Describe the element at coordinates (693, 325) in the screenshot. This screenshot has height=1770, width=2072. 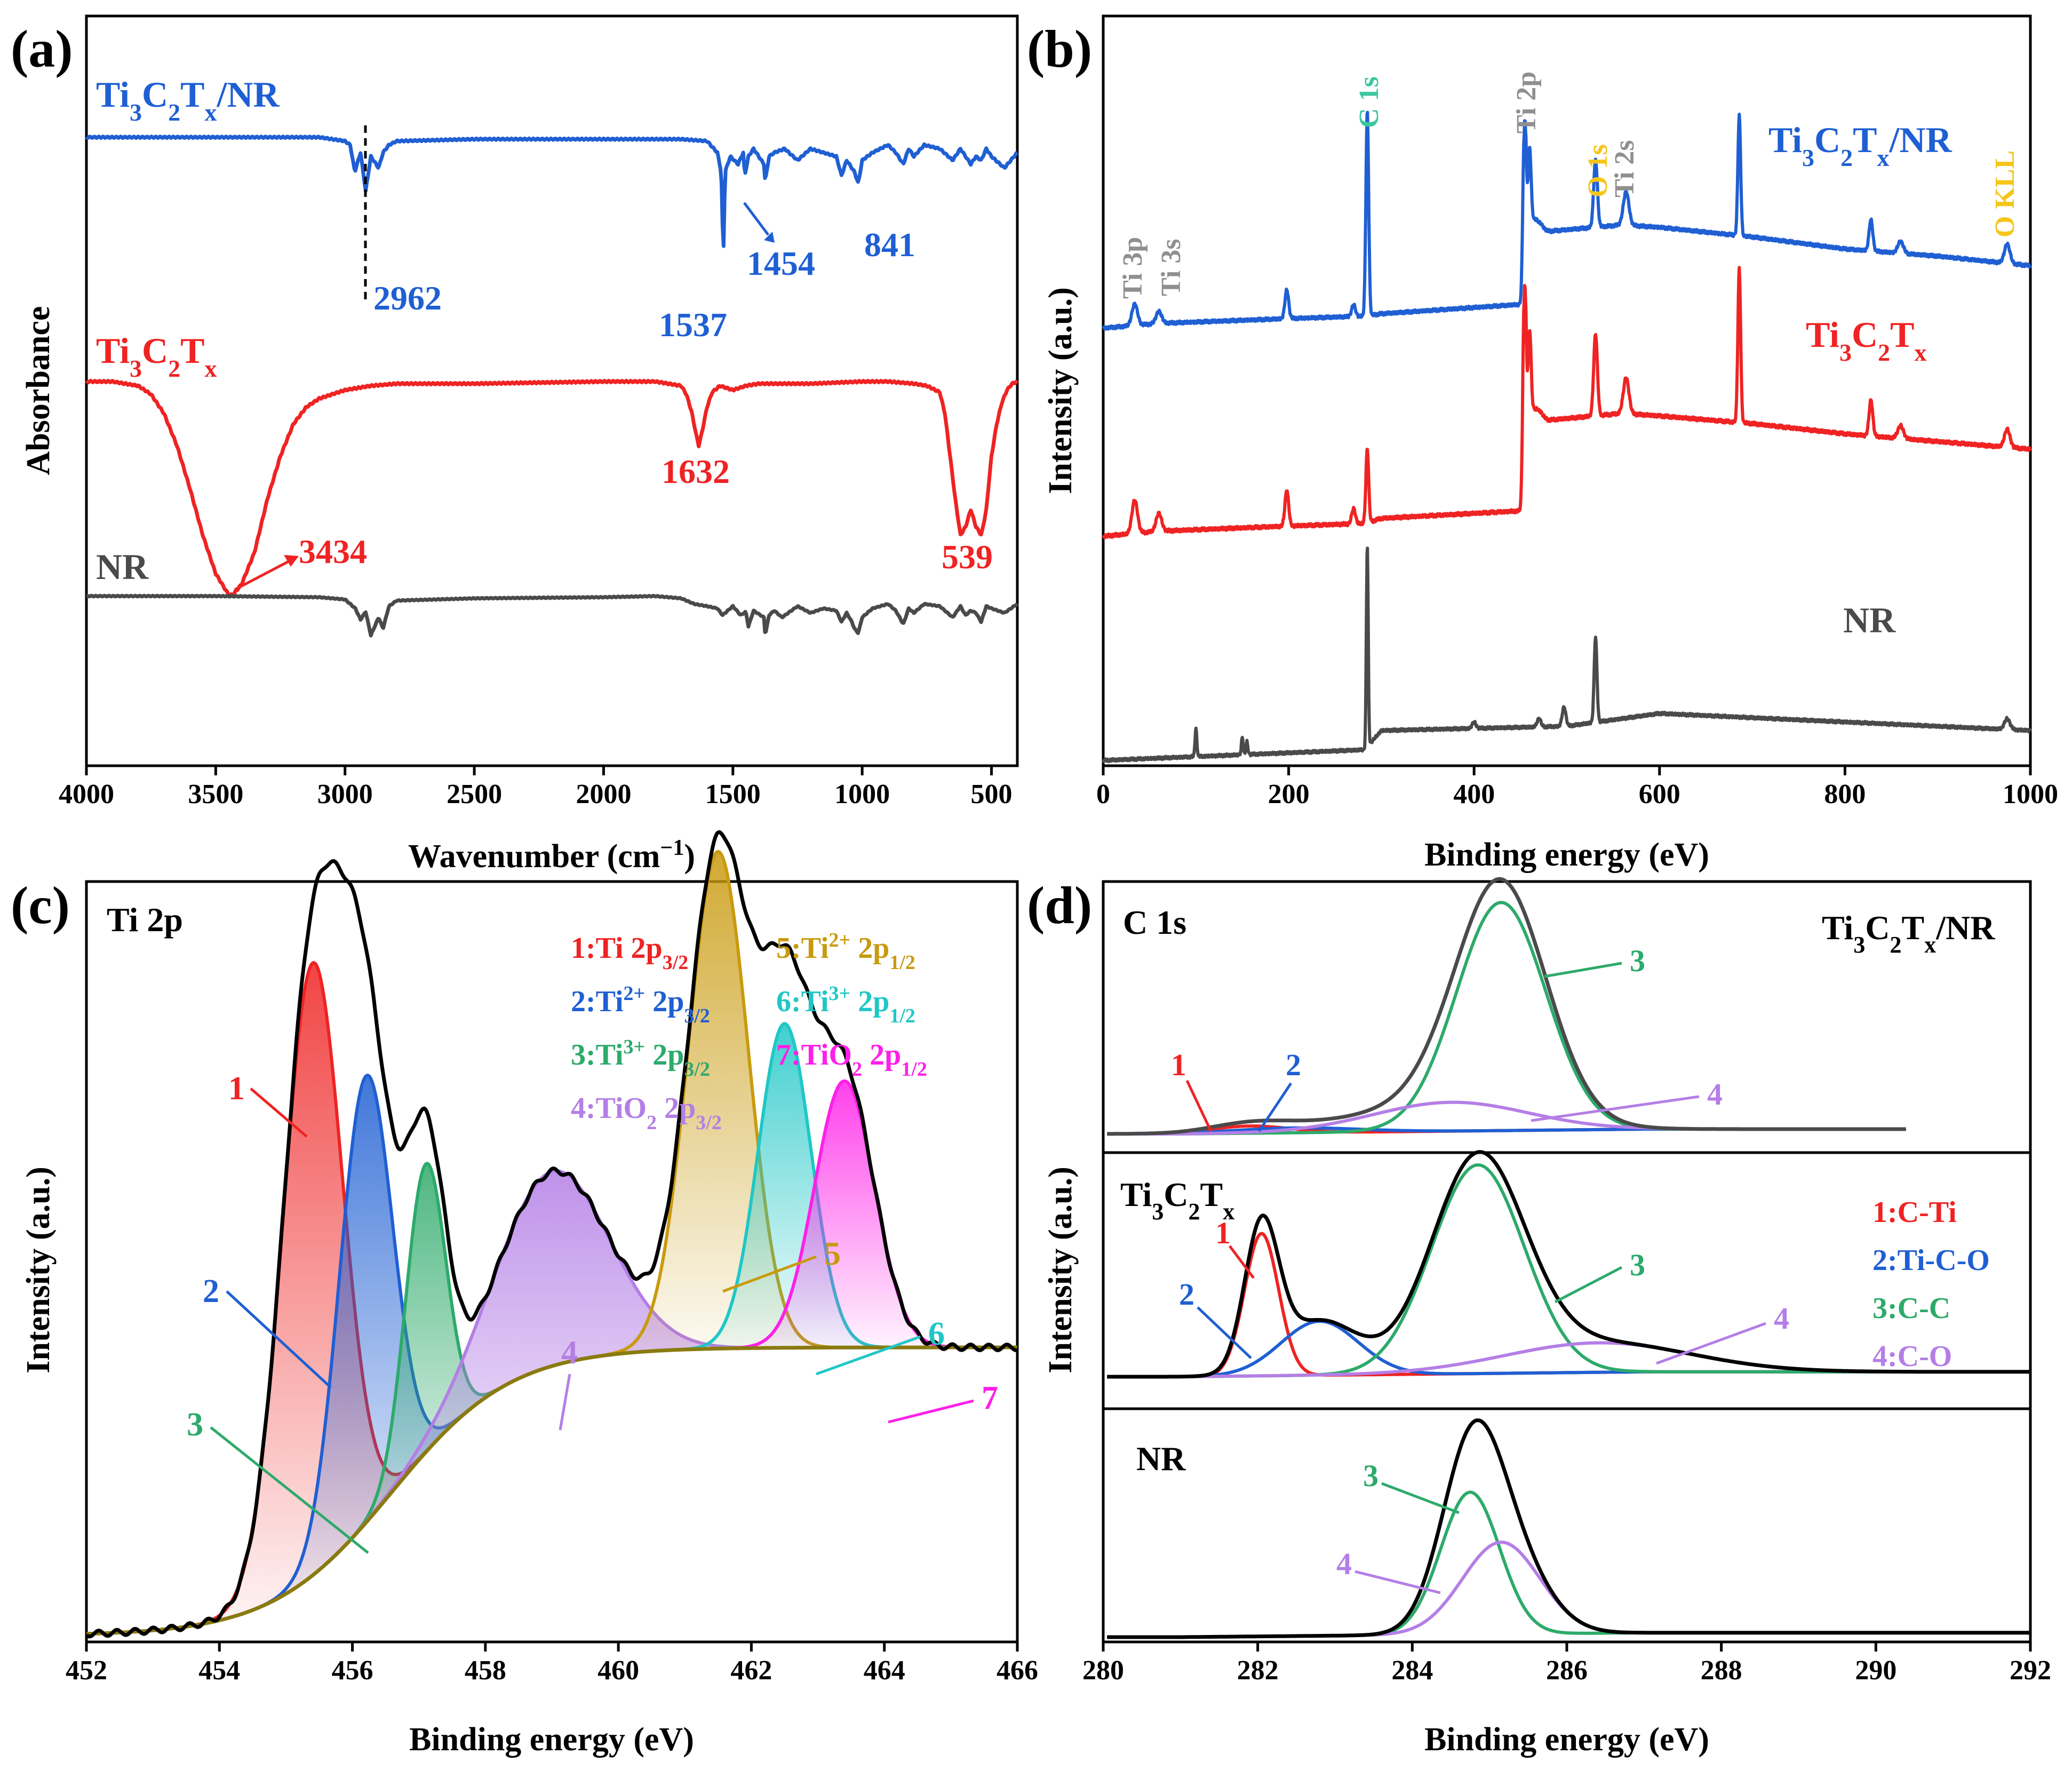
I see `peak-label-1537: 1537` at that location.